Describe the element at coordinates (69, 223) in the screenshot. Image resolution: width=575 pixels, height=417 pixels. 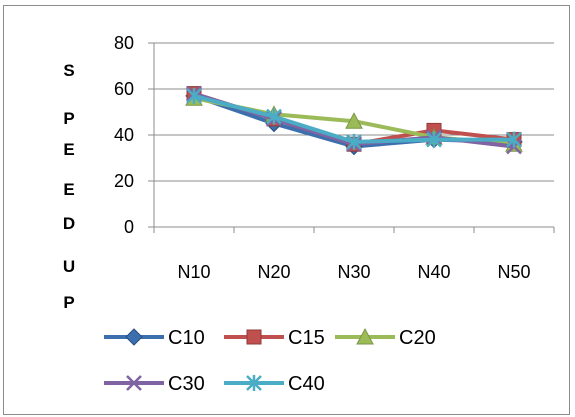
I see `ylabel-letter: D` at that location.